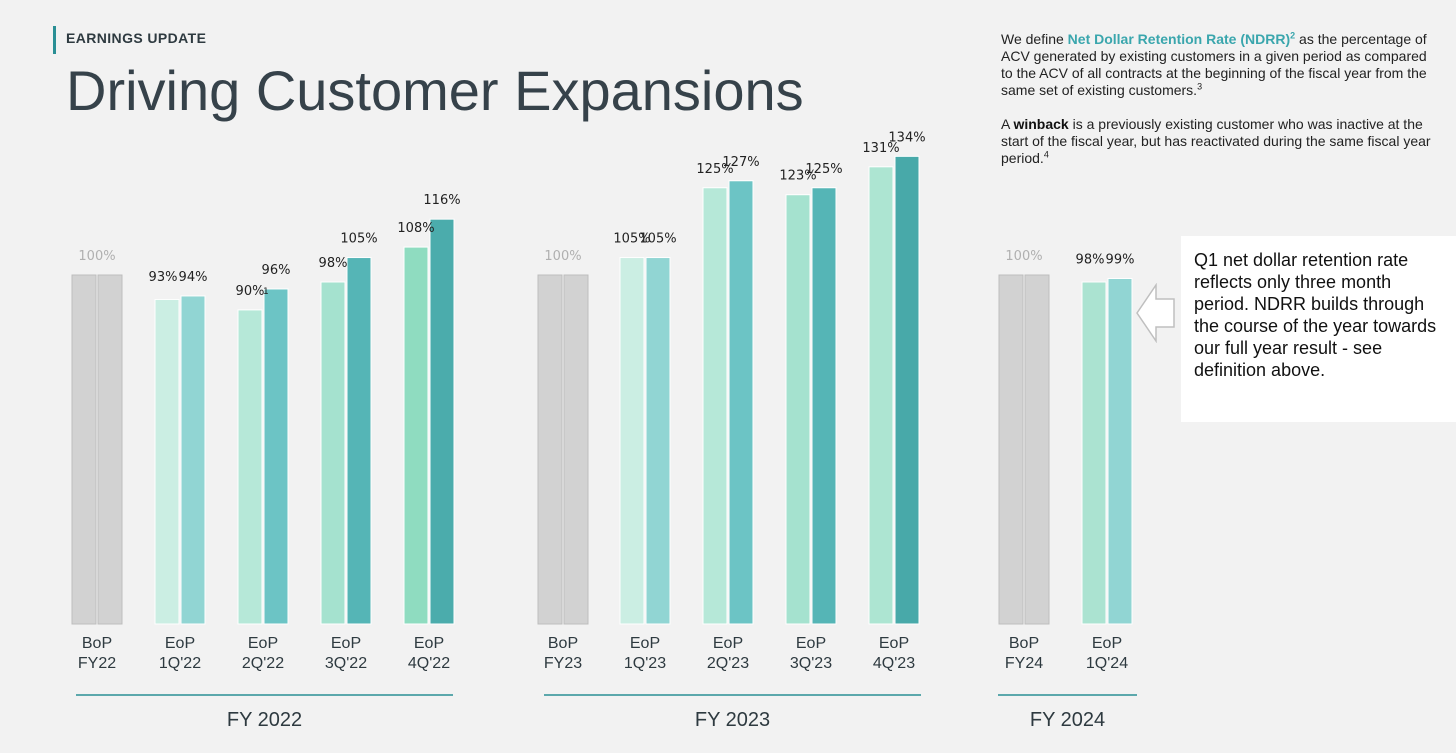 The image size is (1456, 753). I want to click on category-label: 2Q'23, so click(728, 663).